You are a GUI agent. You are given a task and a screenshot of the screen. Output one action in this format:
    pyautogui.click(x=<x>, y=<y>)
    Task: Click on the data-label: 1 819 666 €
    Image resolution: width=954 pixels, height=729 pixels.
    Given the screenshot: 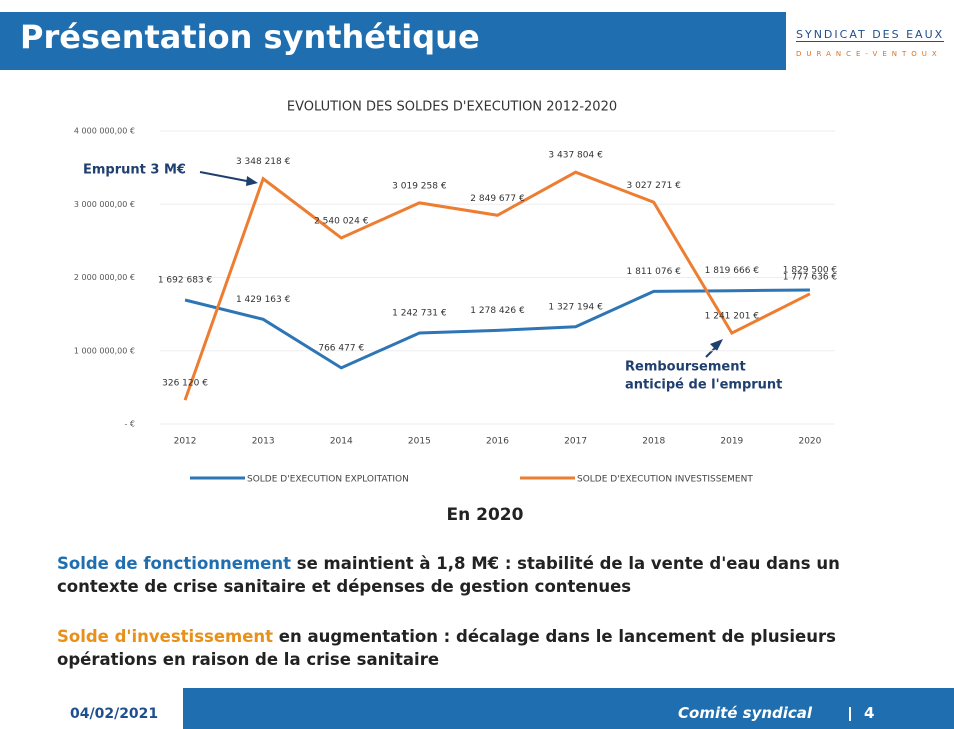 What is the action you would take?
    pyautogui.click(x=732, y=271)
    